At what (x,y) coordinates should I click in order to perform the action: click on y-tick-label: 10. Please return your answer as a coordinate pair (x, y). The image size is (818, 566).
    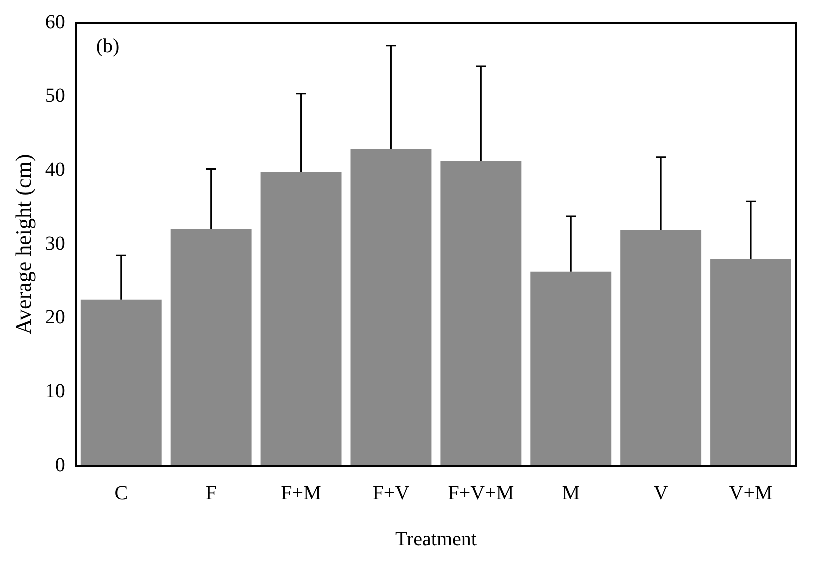
    Looking at the image, I should click on (55, 391).